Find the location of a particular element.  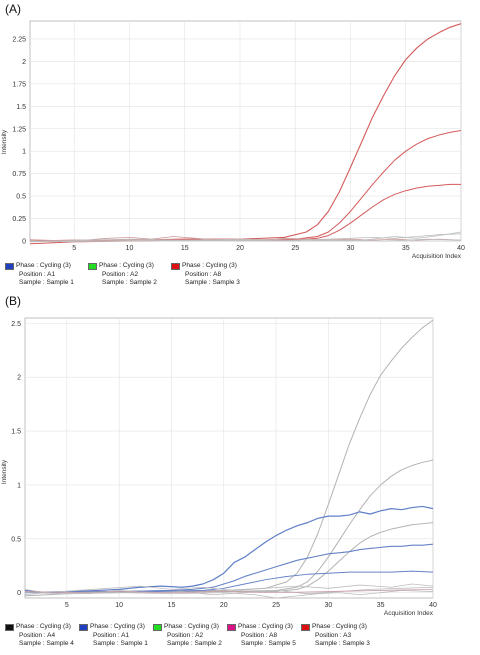

y-tick-label: 0.75 is located at coordinates (19, 174).